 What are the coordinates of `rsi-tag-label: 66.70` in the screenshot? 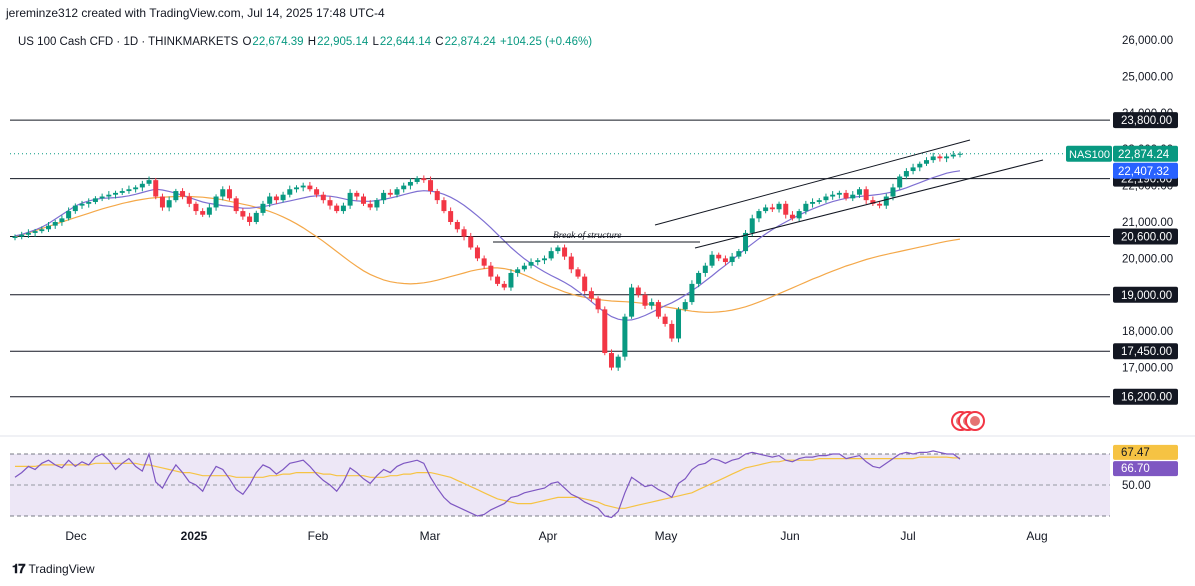 It's located at (1135, 469).